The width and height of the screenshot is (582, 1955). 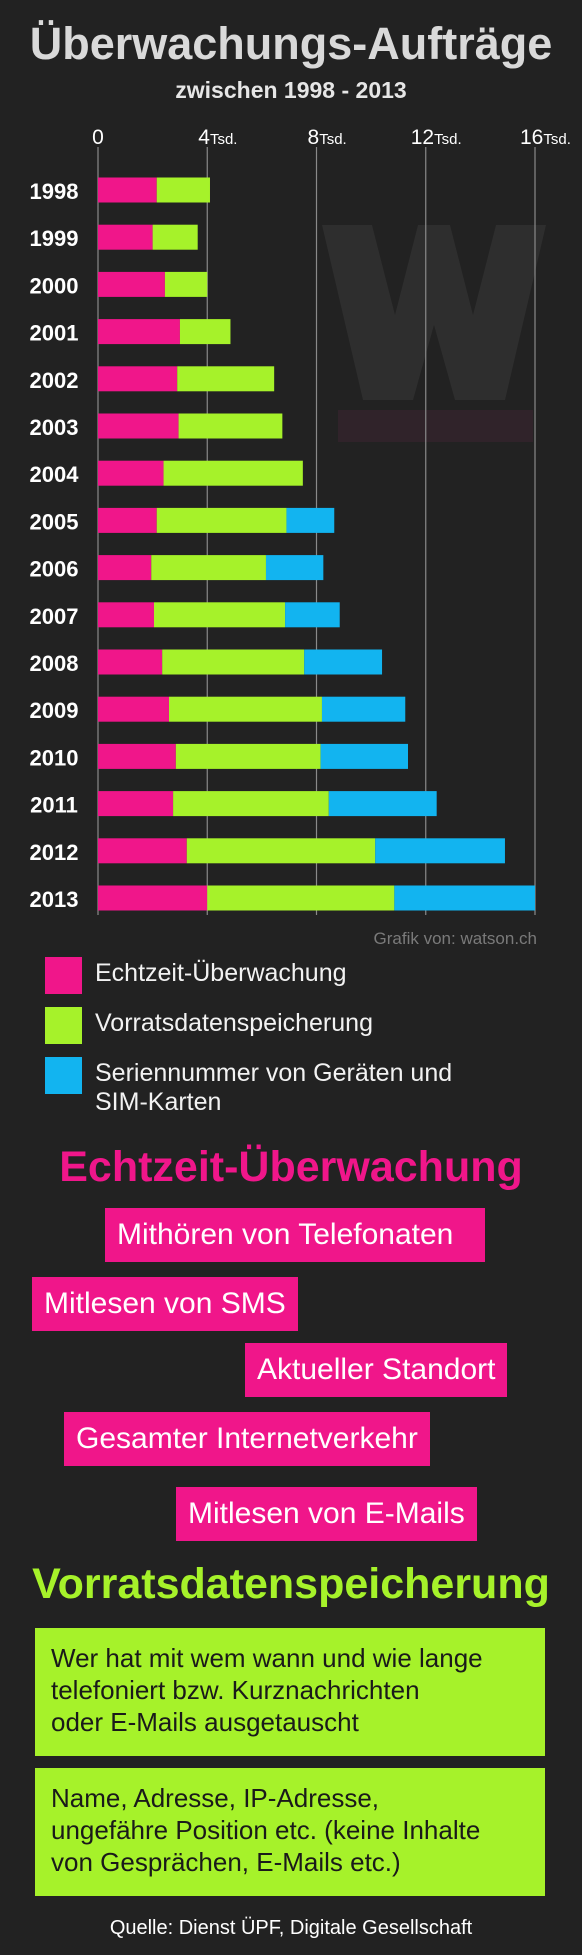 I want to click on y-category-label: 2002, so click(x=54, y=380).